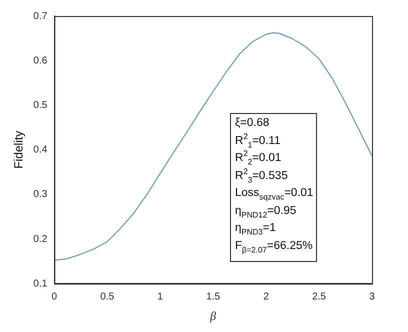 The height and width of the screenshot is (332, 408). Describe the element at coordinates (40, 150) in the screenshot. I see `y-tick-label: 0.4` at that location.